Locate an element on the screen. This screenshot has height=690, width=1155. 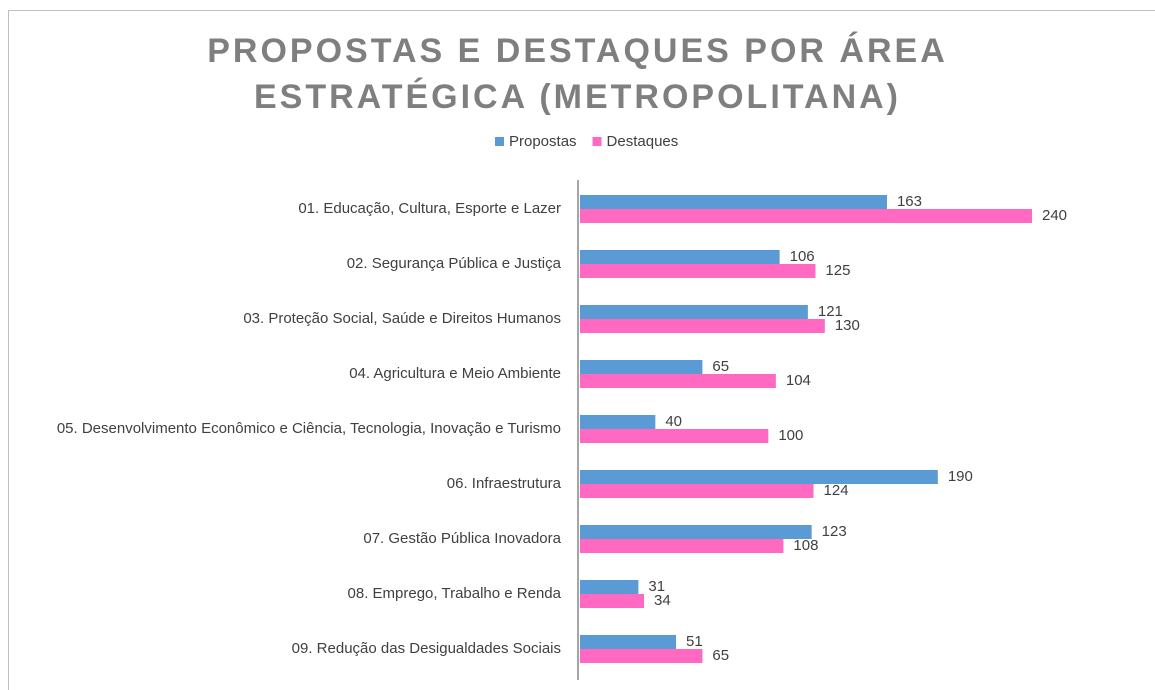
y-tick-label: 08. Emprego, Trabalho e Renda is located at coordinates (455, 593).